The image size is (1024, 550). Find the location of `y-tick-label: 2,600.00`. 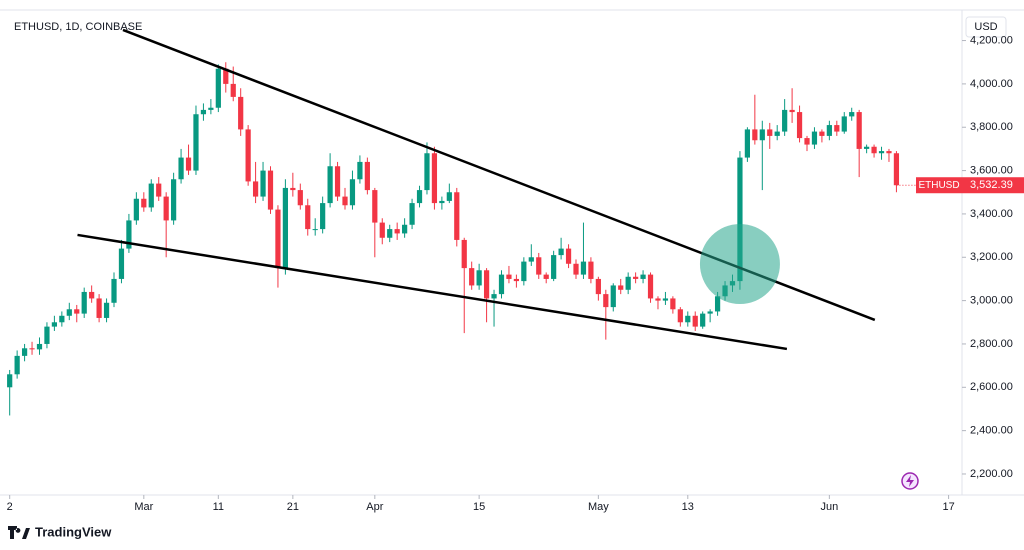

y-tick-label: 2,600.00 is located at coordinates (991, 387).